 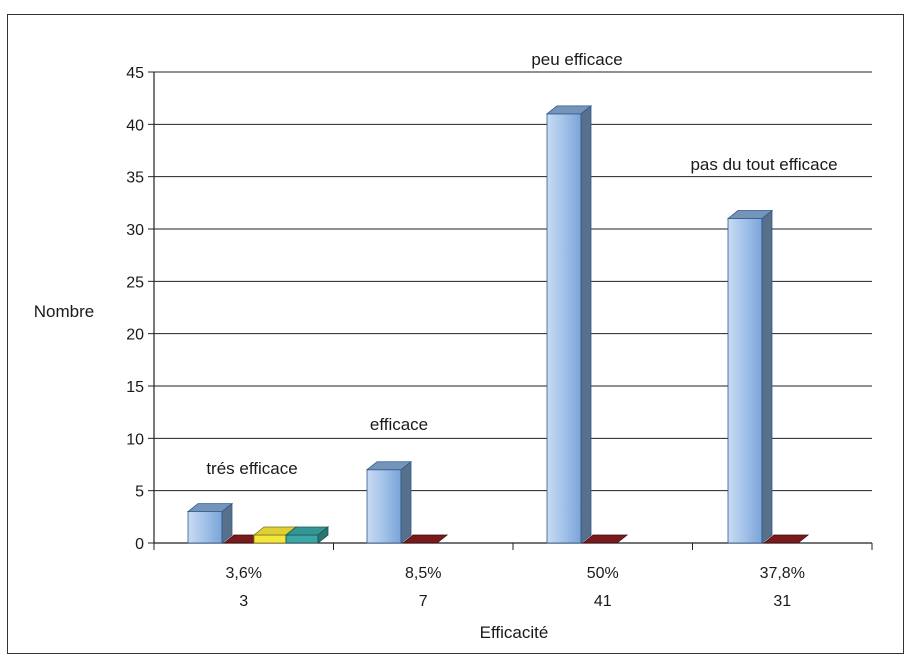 I want to click on bar-zero-teal-side, so click(x=323, y=535).